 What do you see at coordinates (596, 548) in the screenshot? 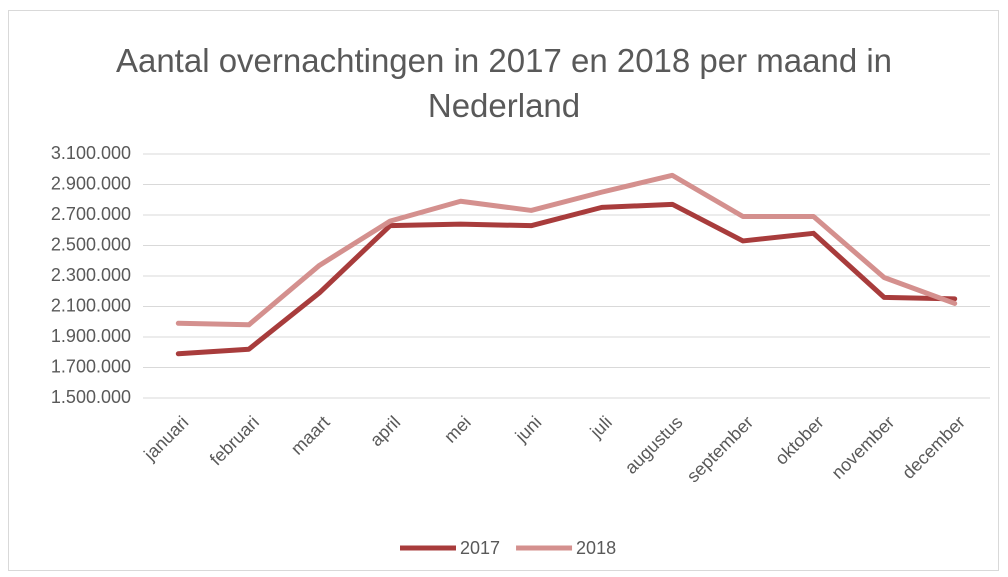
I see `legend-label: 2018` at bounding box center [596, 548].